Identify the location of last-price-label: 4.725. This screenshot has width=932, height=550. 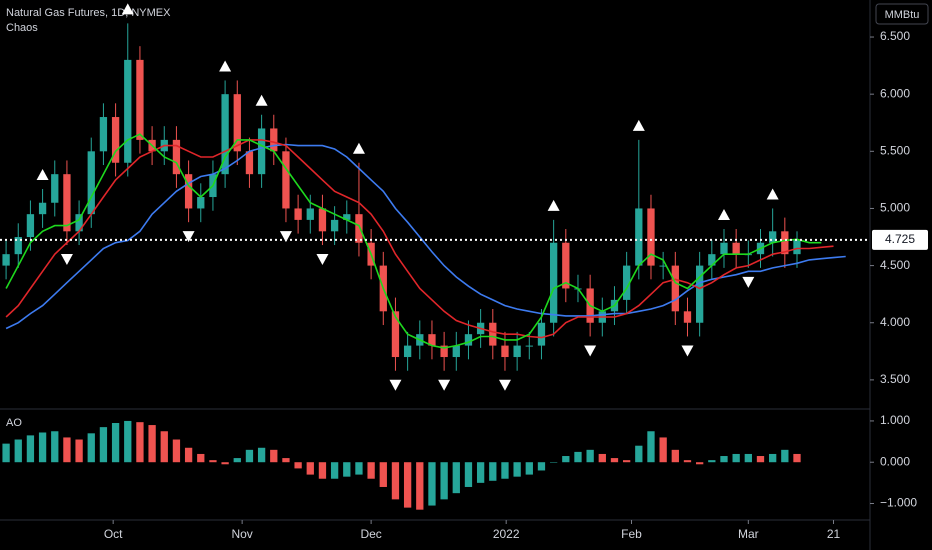
(900, 239).